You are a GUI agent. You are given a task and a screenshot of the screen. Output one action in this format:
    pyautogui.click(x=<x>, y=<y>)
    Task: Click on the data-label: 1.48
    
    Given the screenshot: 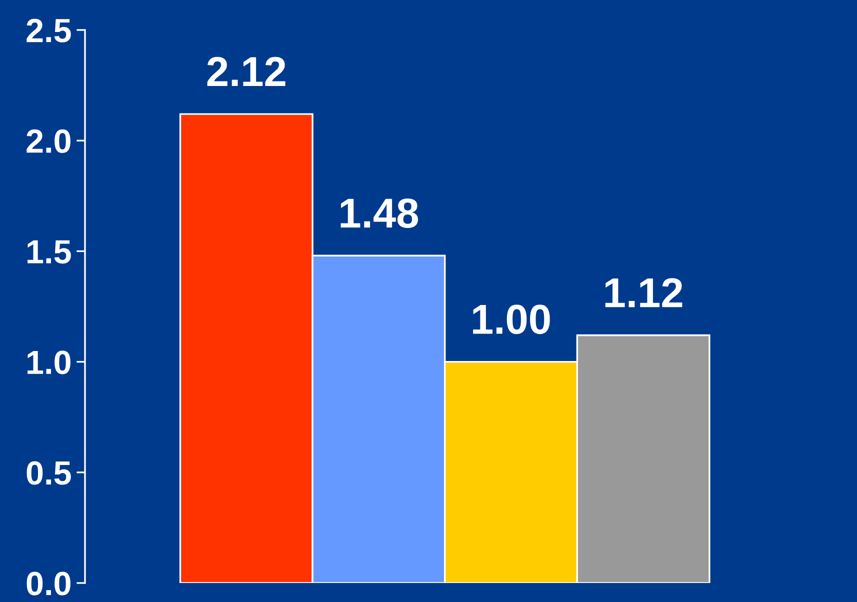 What is the action you would take?
    pyautogui.click(x=379, y=213)
    